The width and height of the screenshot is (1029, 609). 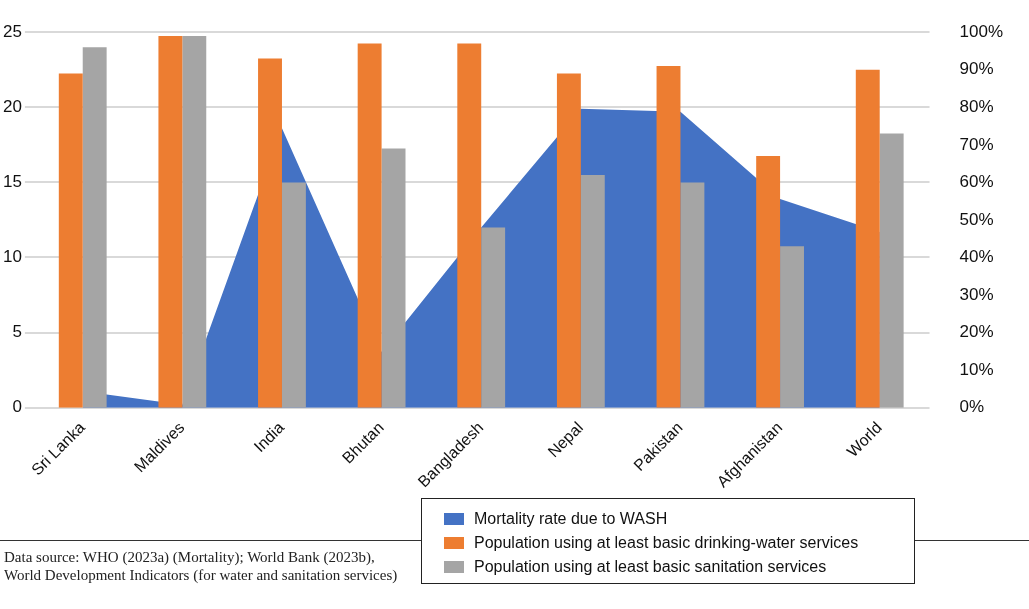 What do you see at coordinates (976, 257) in the screenshot?
I see `y2-tick-label: 40%` at bounding box center [976, 257].